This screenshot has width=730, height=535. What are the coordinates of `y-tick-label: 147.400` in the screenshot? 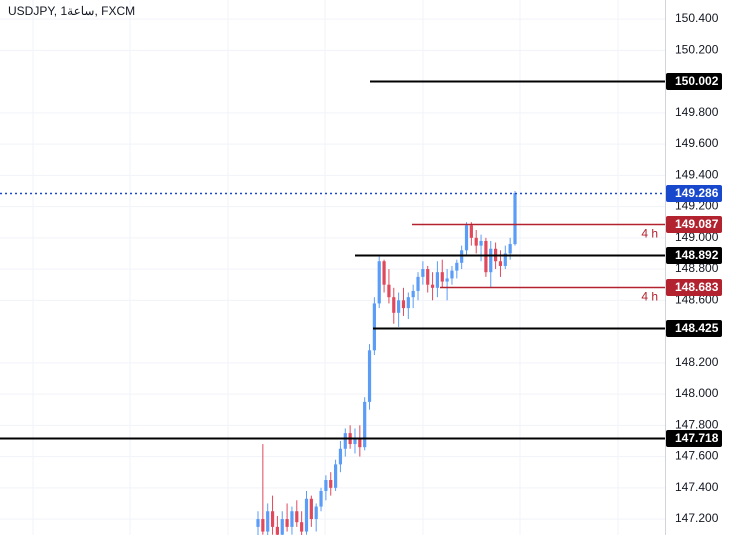 It's located at (697, 487).